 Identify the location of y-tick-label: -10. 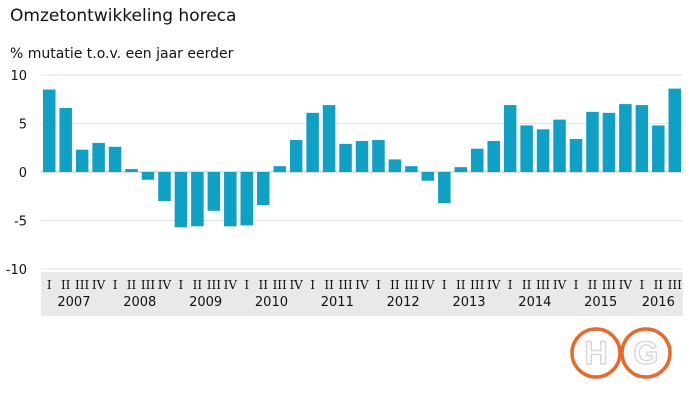
(16, 270).